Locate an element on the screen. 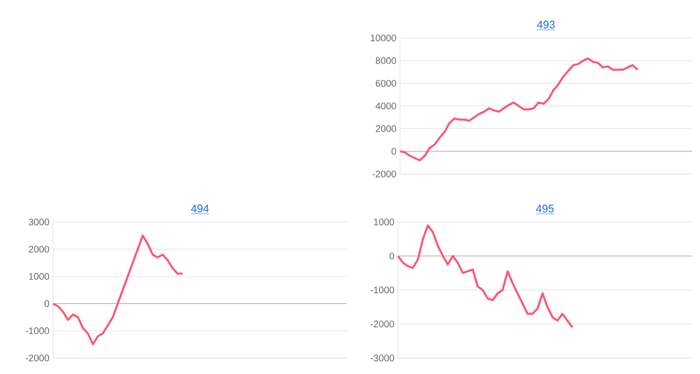 This screenshot has height=374, width=700. y-tick-label: -3000 is located at coordinates (382, 358).